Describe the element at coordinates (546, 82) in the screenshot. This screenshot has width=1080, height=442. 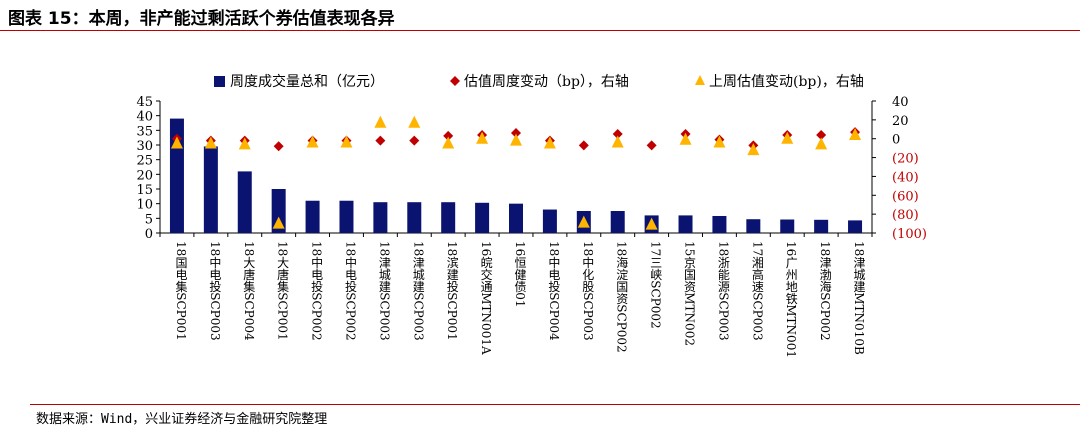
I see `legend-diamond-label: 估值周度变动（bp），右轴` at that location.